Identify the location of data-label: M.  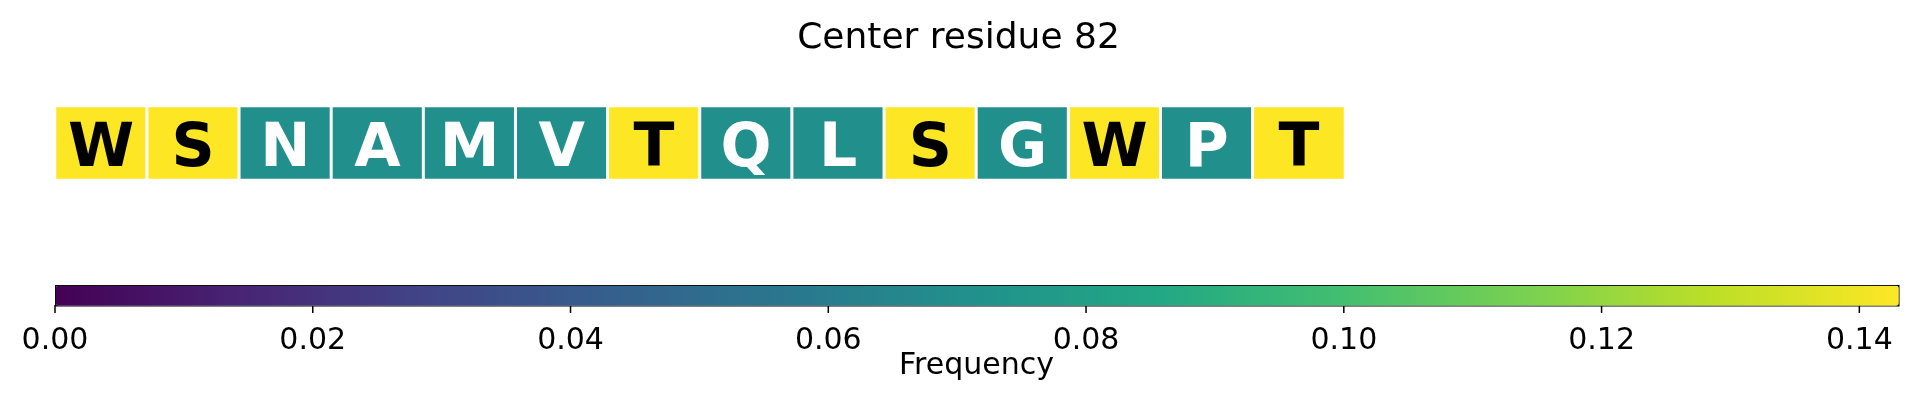
(469, 145).